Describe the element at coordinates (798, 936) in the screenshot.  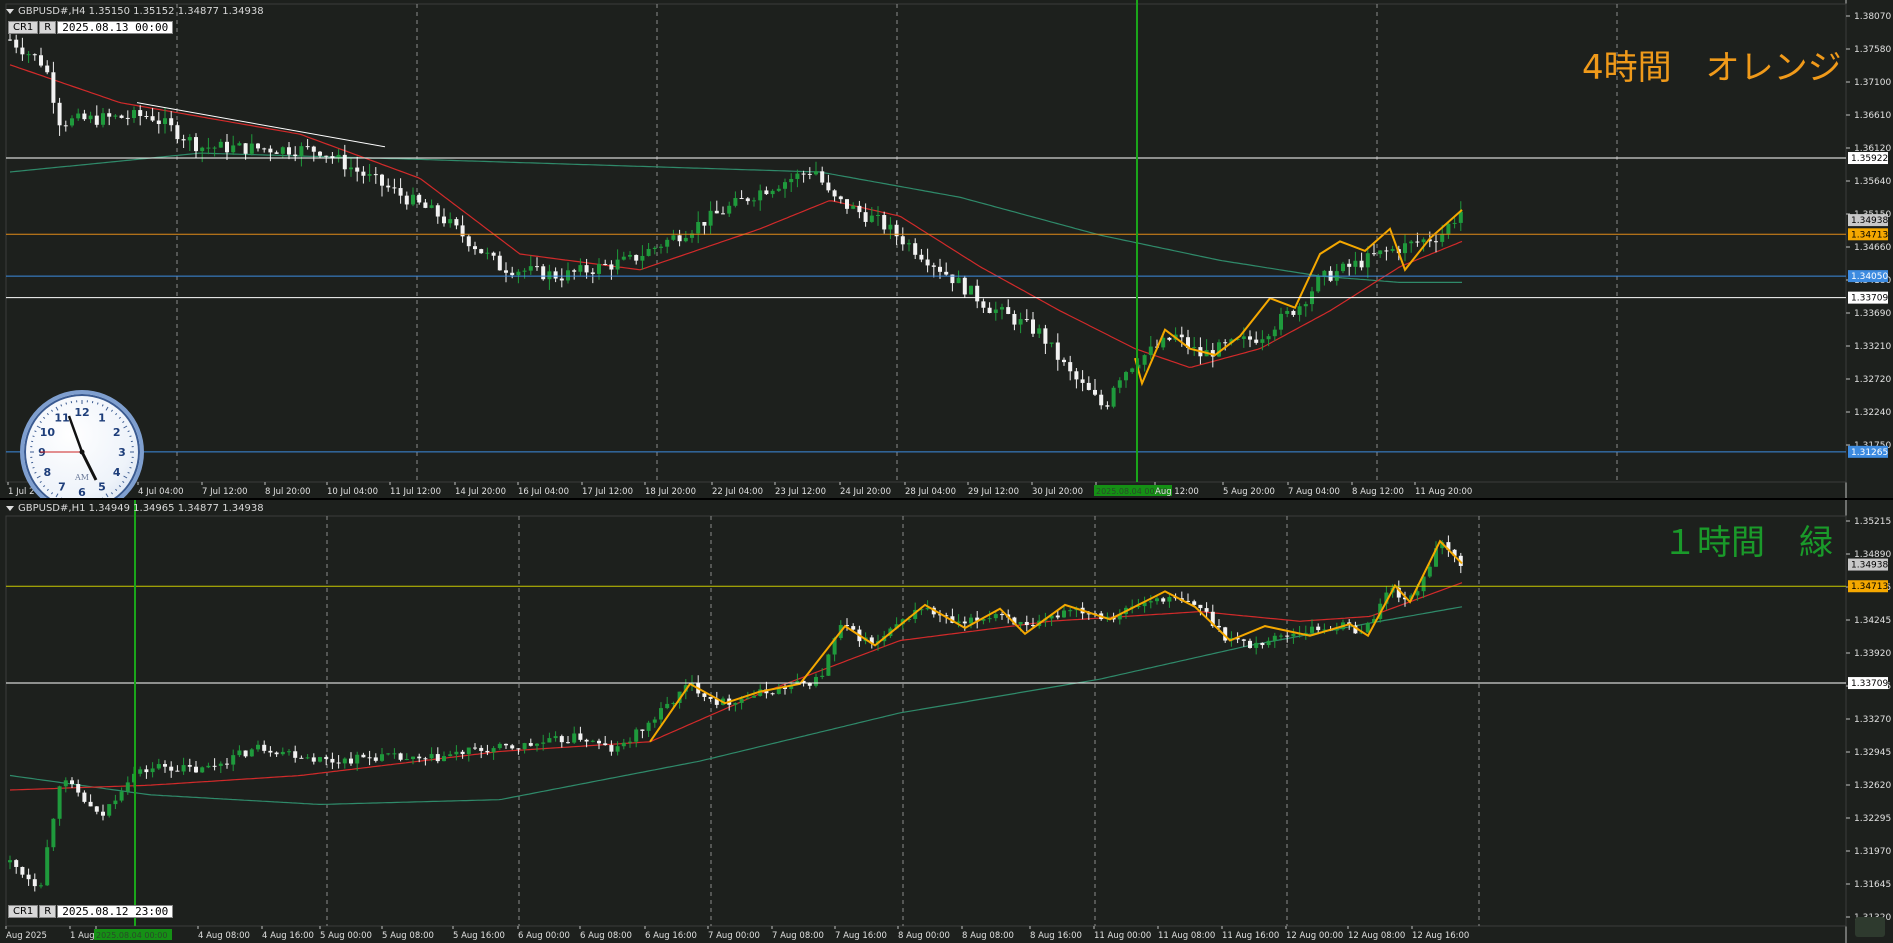
I see `time-tick-label: 7 Aug 08:00` at that location.